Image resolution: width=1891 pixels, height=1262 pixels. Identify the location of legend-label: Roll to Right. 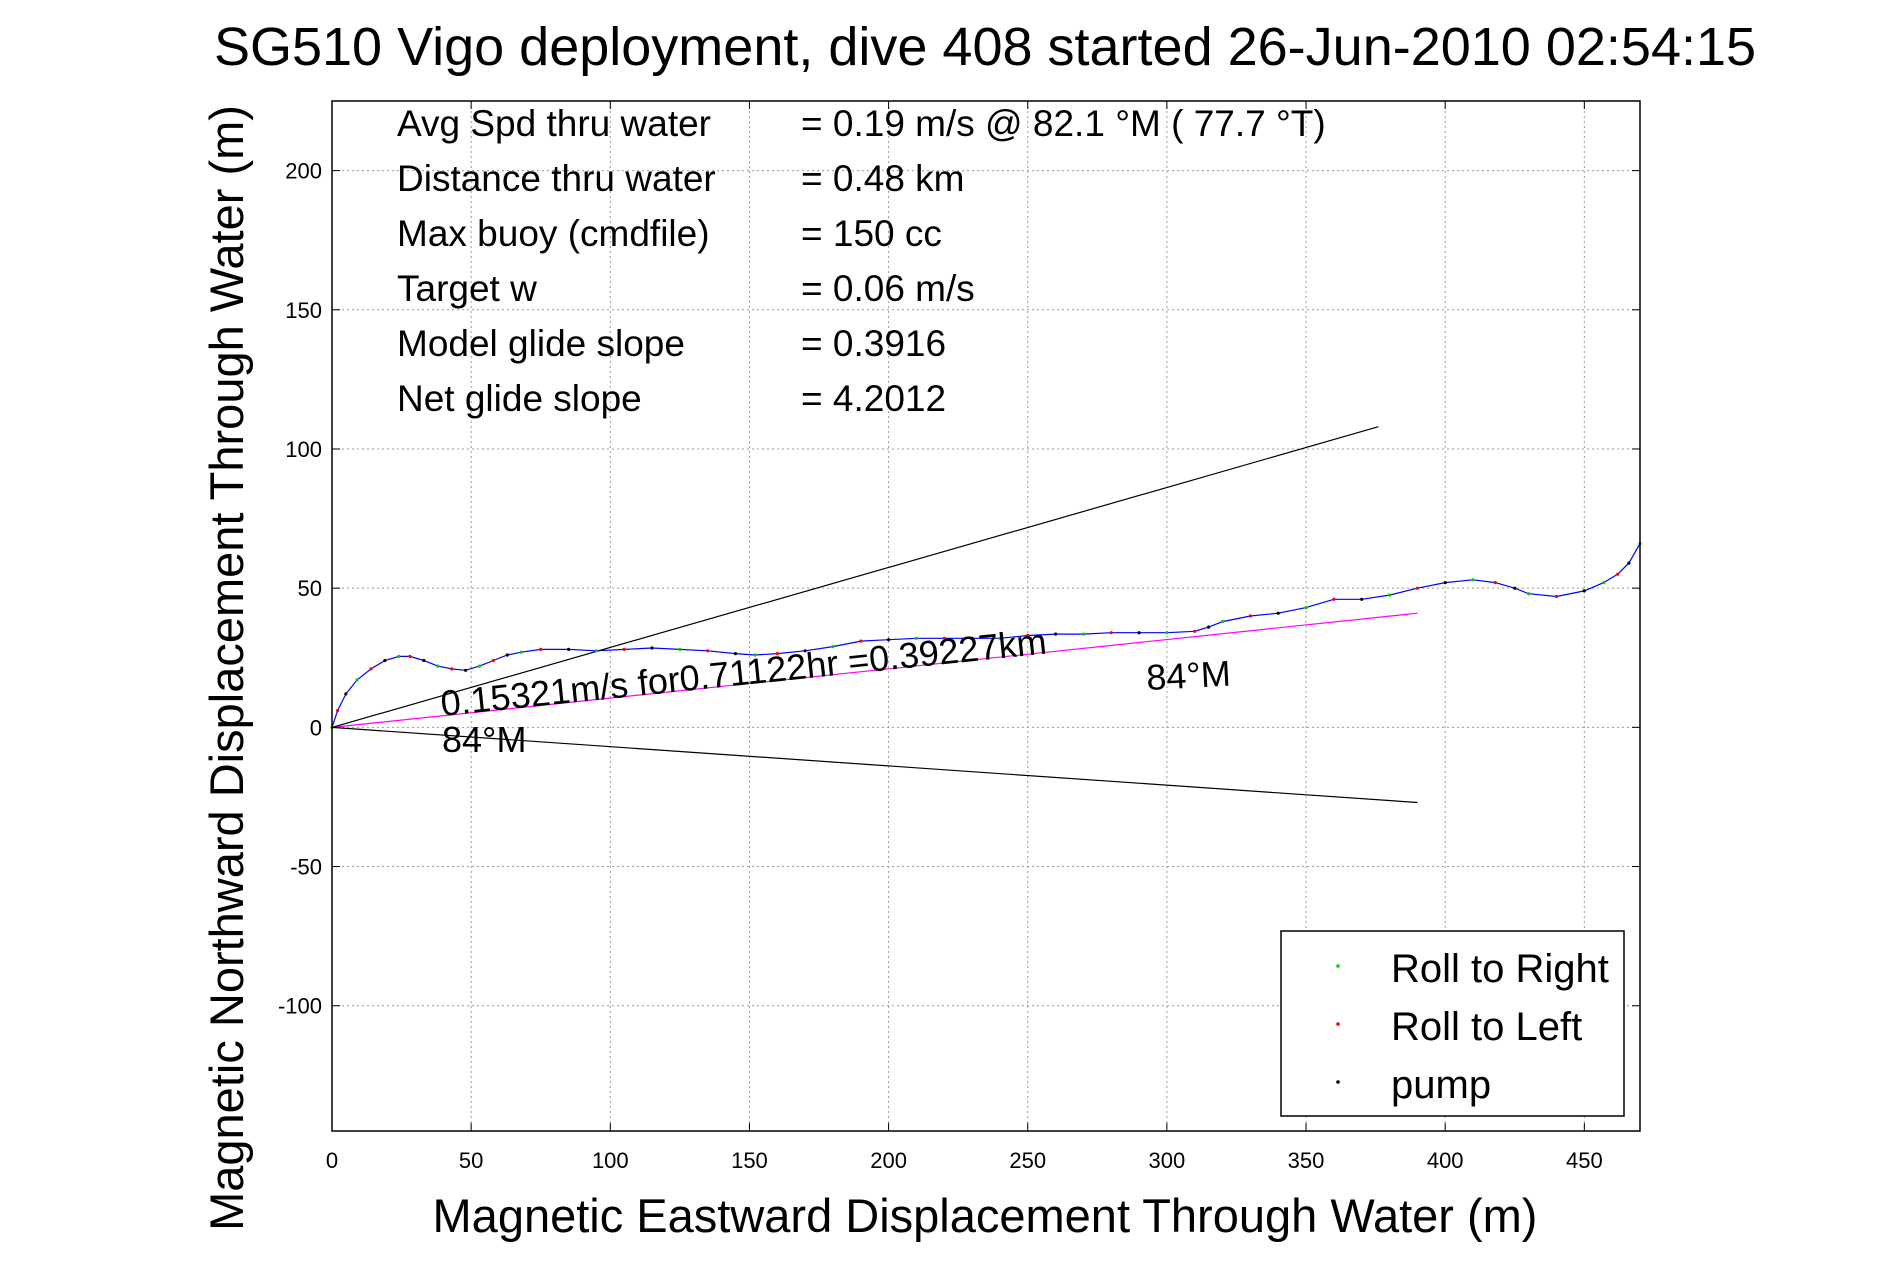
(1500, 969).